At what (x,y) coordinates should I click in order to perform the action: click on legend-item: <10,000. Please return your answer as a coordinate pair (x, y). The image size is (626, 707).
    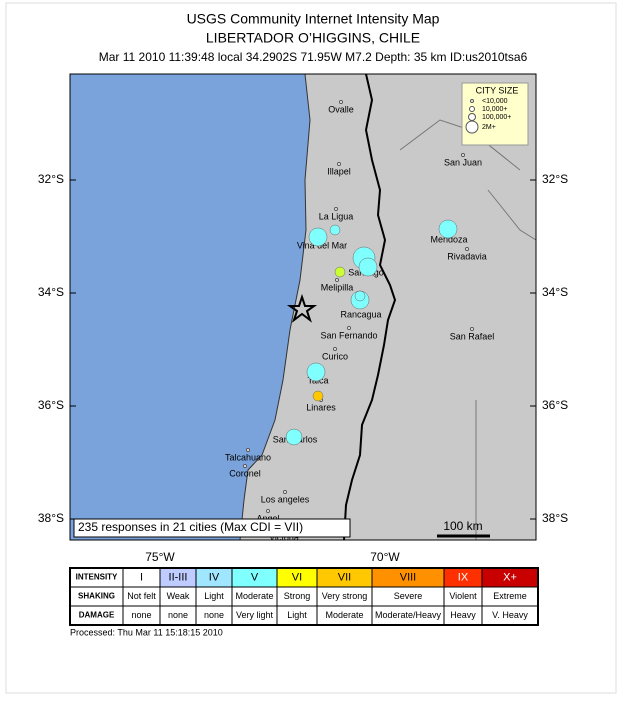
    Looking at the image, I should click on (495, 101).